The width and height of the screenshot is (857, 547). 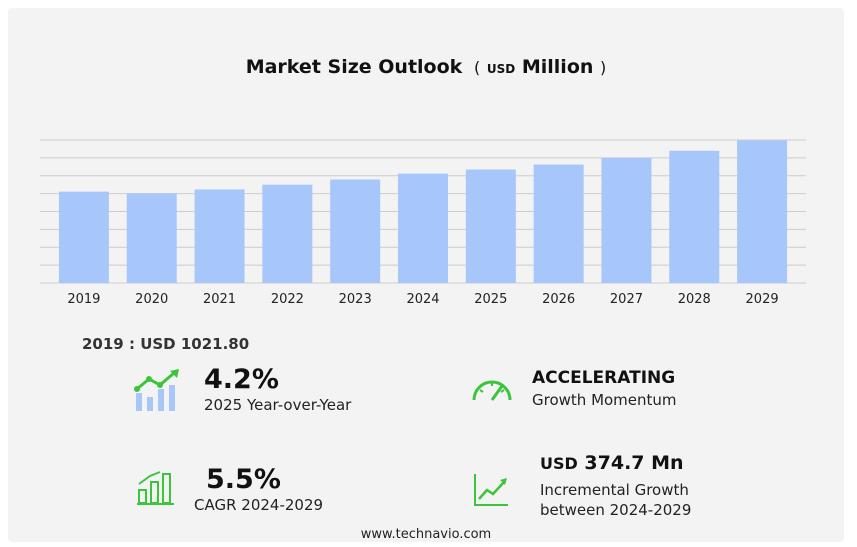 I want to click on x-tick-label: 2020, so click(x=151, y=299).